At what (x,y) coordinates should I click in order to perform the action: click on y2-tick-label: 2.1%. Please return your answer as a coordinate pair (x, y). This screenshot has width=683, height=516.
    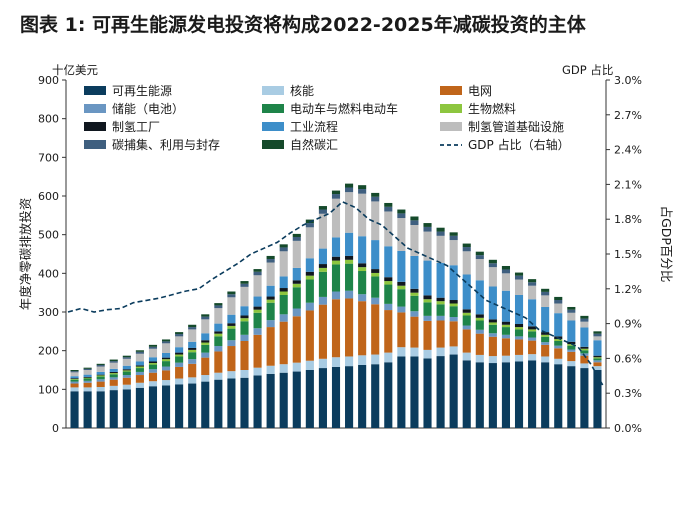
    Looking at the image, I should click on (628, 184).